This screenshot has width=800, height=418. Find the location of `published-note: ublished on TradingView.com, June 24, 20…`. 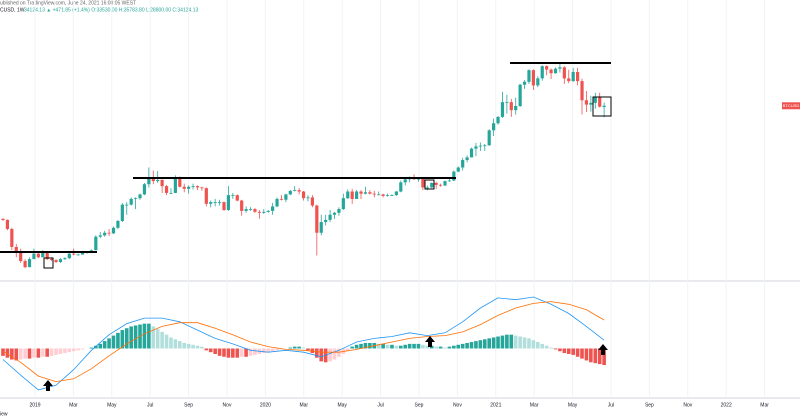

published-note: ublished on TradingView.com, June 24, 20… is located at coordinates (68, 3).